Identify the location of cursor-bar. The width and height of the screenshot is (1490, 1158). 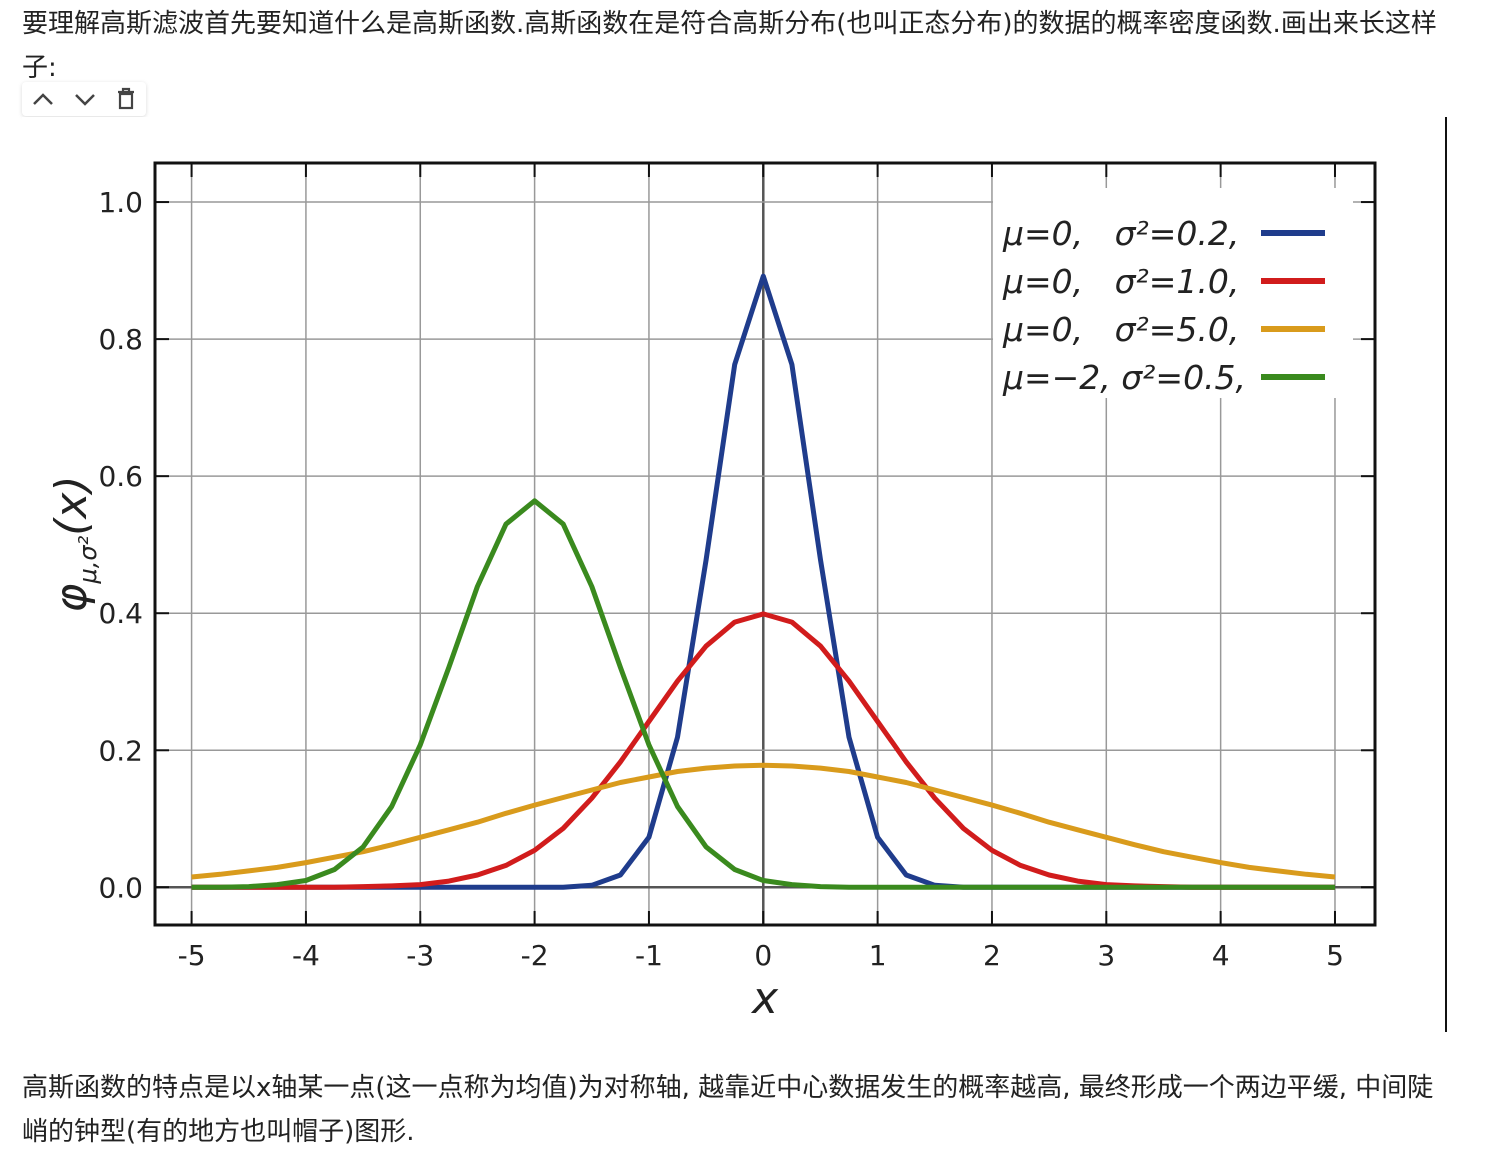
(1446, 574).